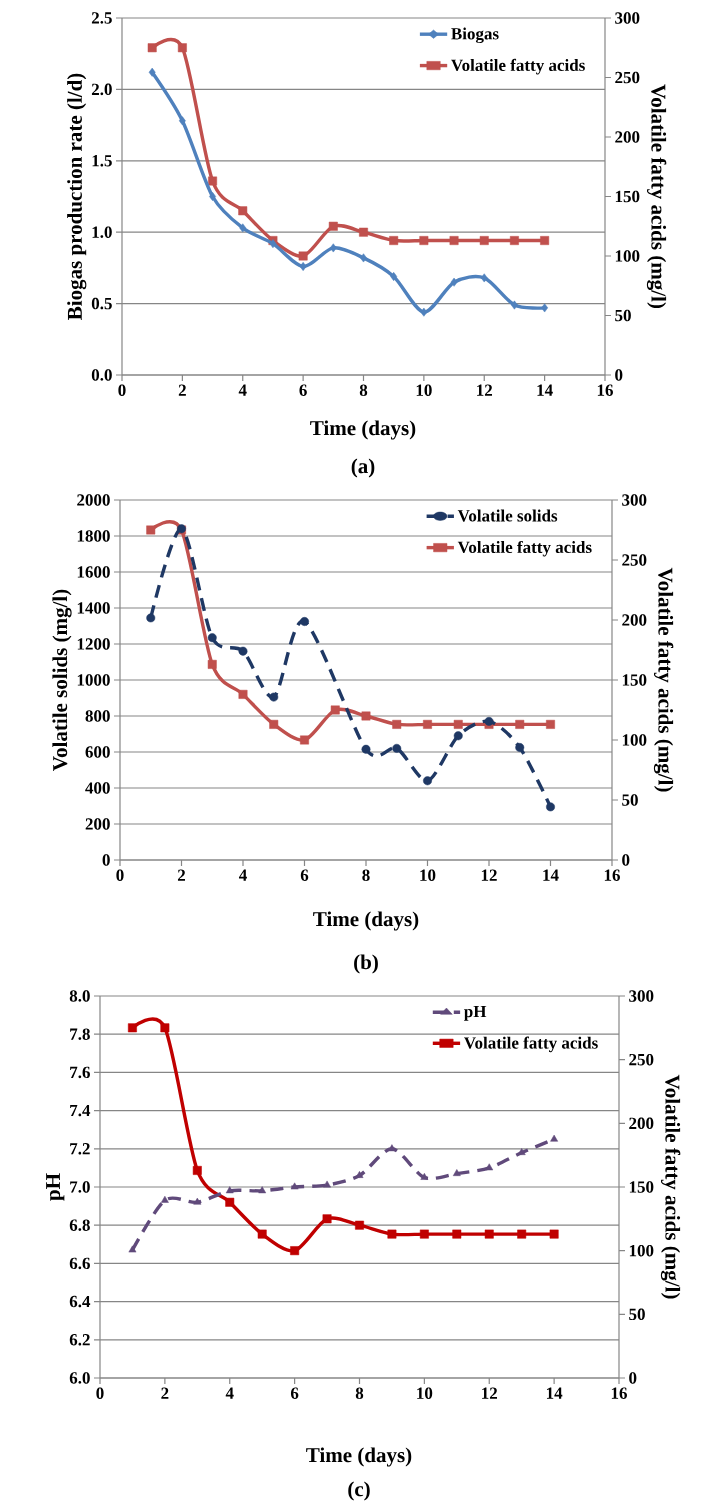  I want to click on y-tick-label: 6.8, so click(79, 1225).